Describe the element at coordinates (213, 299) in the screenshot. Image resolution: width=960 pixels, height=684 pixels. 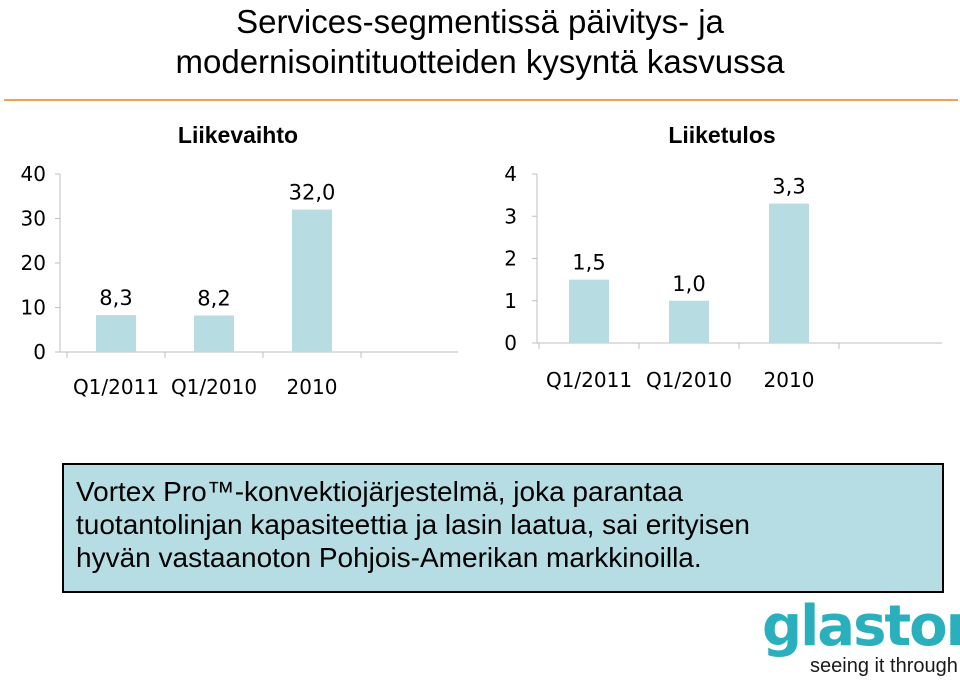
I see `chart-1-data-label: 8,2` at that location.